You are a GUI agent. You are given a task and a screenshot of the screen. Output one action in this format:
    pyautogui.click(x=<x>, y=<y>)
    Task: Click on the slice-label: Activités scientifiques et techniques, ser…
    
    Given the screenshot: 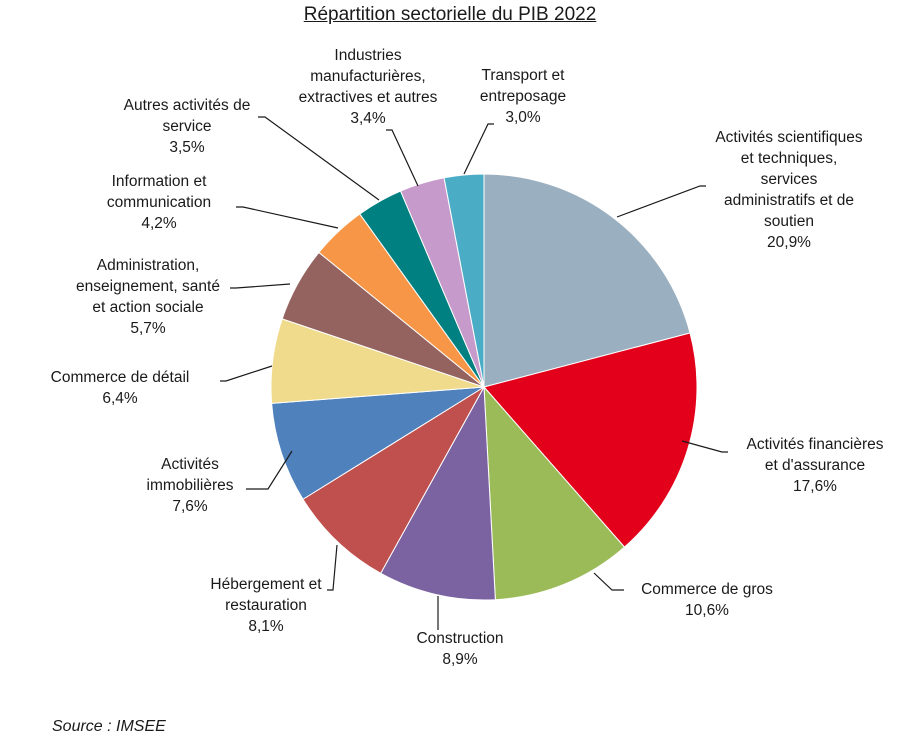 What is the action you would take?
    pyautogui.click(x=789, y=190)
    